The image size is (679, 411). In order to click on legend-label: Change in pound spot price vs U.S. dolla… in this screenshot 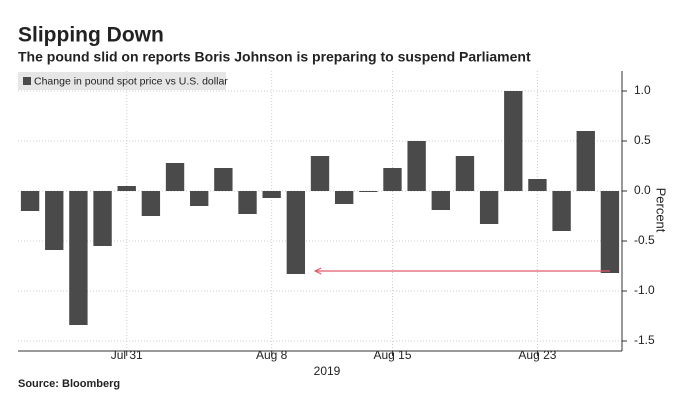, I will do `click(131, 81)`.